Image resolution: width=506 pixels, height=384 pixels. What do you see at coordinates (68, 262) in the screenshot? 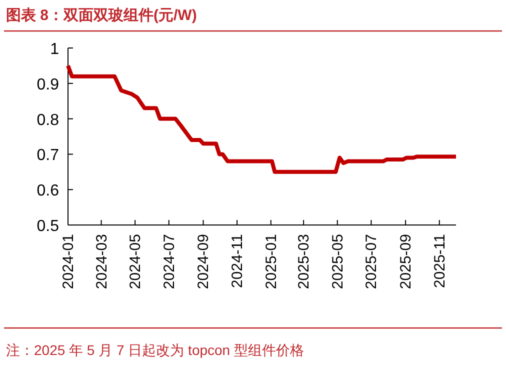
I see `x-tick-label: 2024-01` at bounding box center [68, 262].